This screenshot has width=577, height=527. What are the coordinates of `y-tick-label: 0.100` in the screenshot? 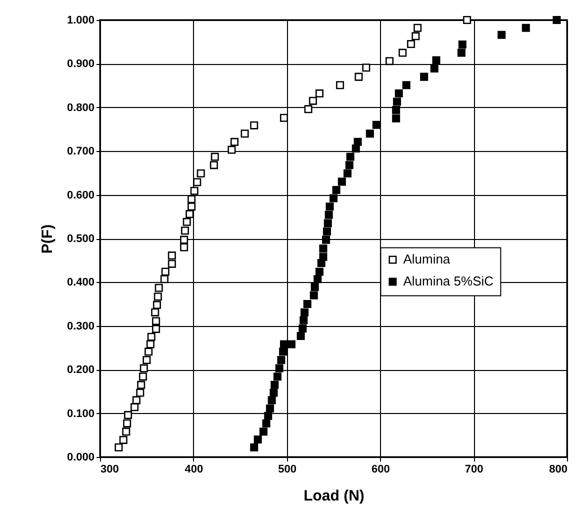 It's located at (80, 414).